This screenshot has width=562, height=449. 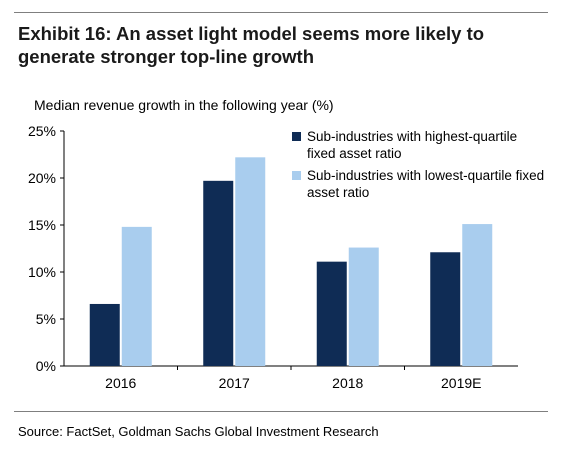 I want to click on bar-lowest-quartile-2017, so click(x=250, y=261).